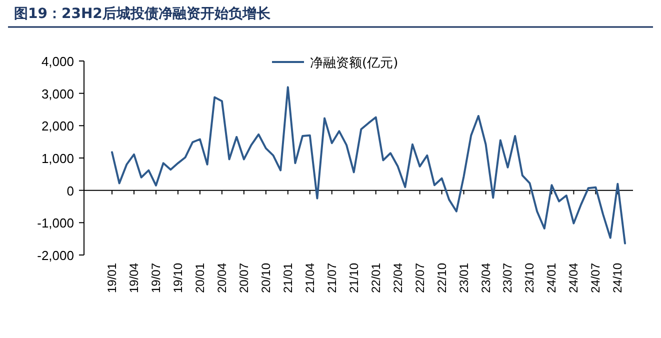  I want to click on x-tick-label: 20/01, so click(199, 278).